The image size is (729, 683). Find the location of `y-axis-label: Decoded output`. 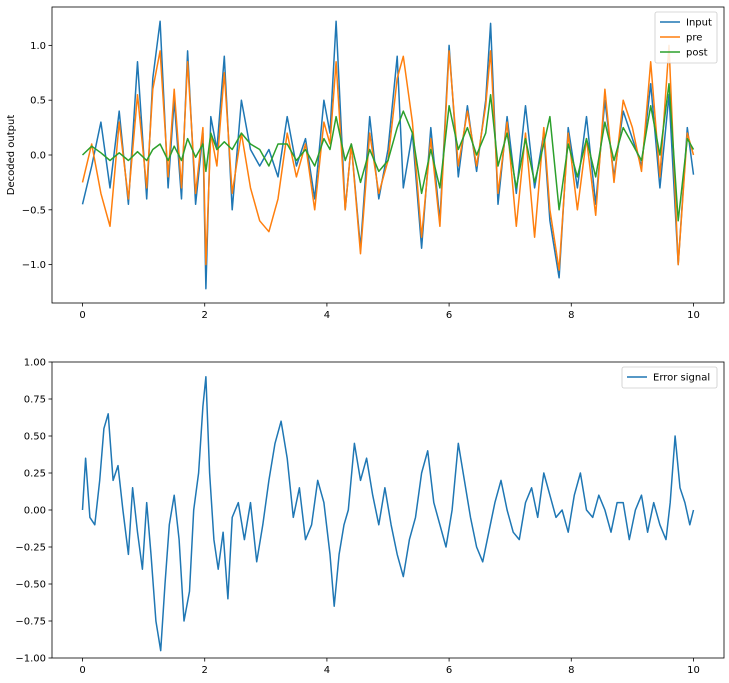

y-axis-label: Decoded output is located at coordinates (11, 155).